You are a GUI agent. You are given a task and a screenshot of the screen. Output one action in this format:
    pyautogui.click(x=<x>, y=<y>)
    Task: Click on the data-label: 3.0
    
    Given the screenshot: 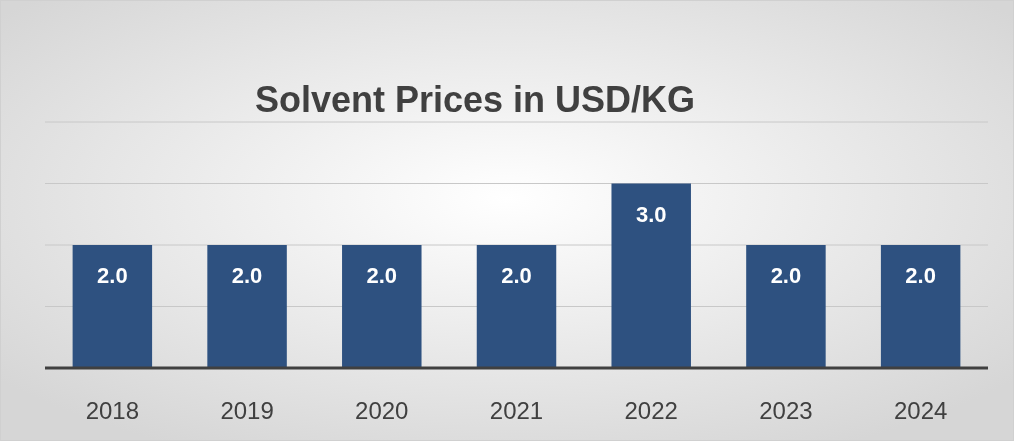 What is the action you would take?
    pyautogui.click(x=651, y=214)
    